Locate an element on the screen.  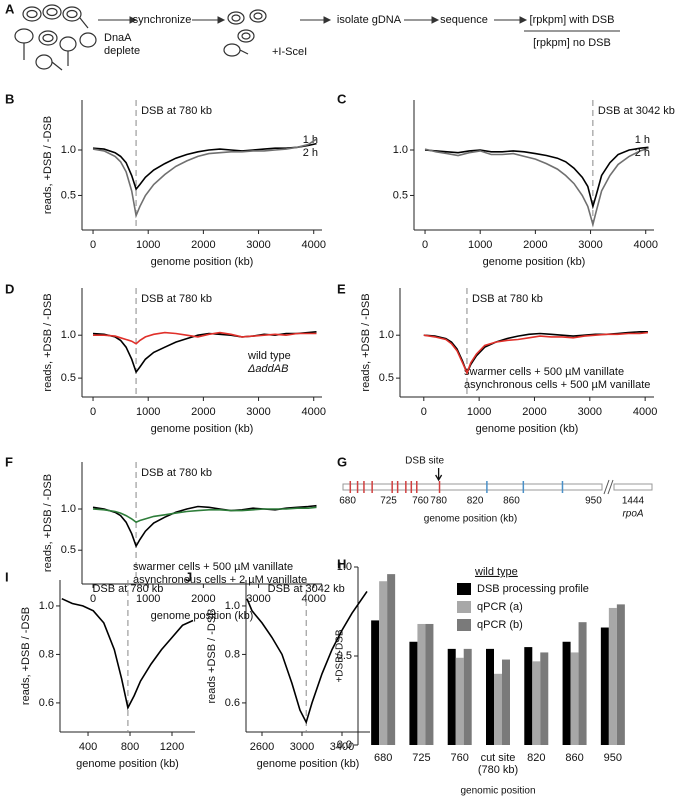
dsb-arrow is located at coordinates (439, 475).